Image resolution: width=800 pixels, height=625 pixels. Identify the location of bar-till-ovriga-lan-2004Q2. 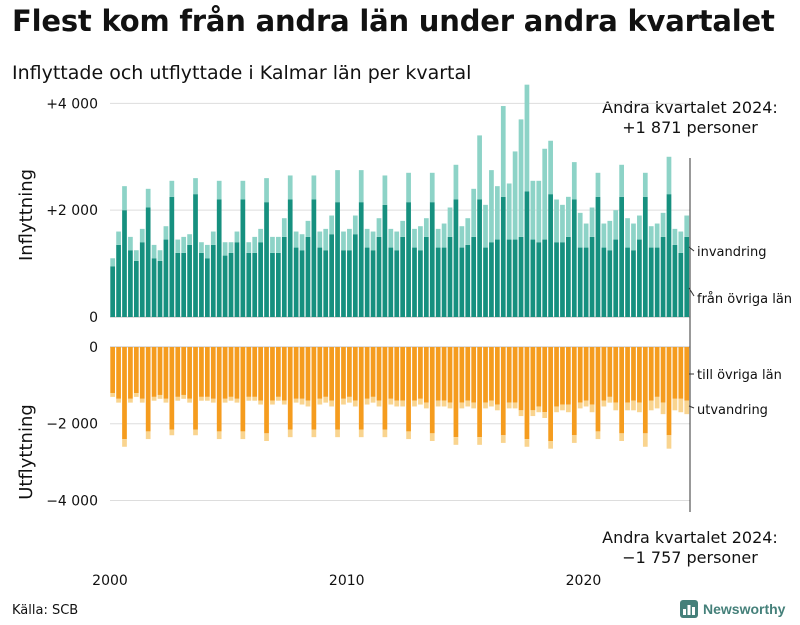
(213, 373).